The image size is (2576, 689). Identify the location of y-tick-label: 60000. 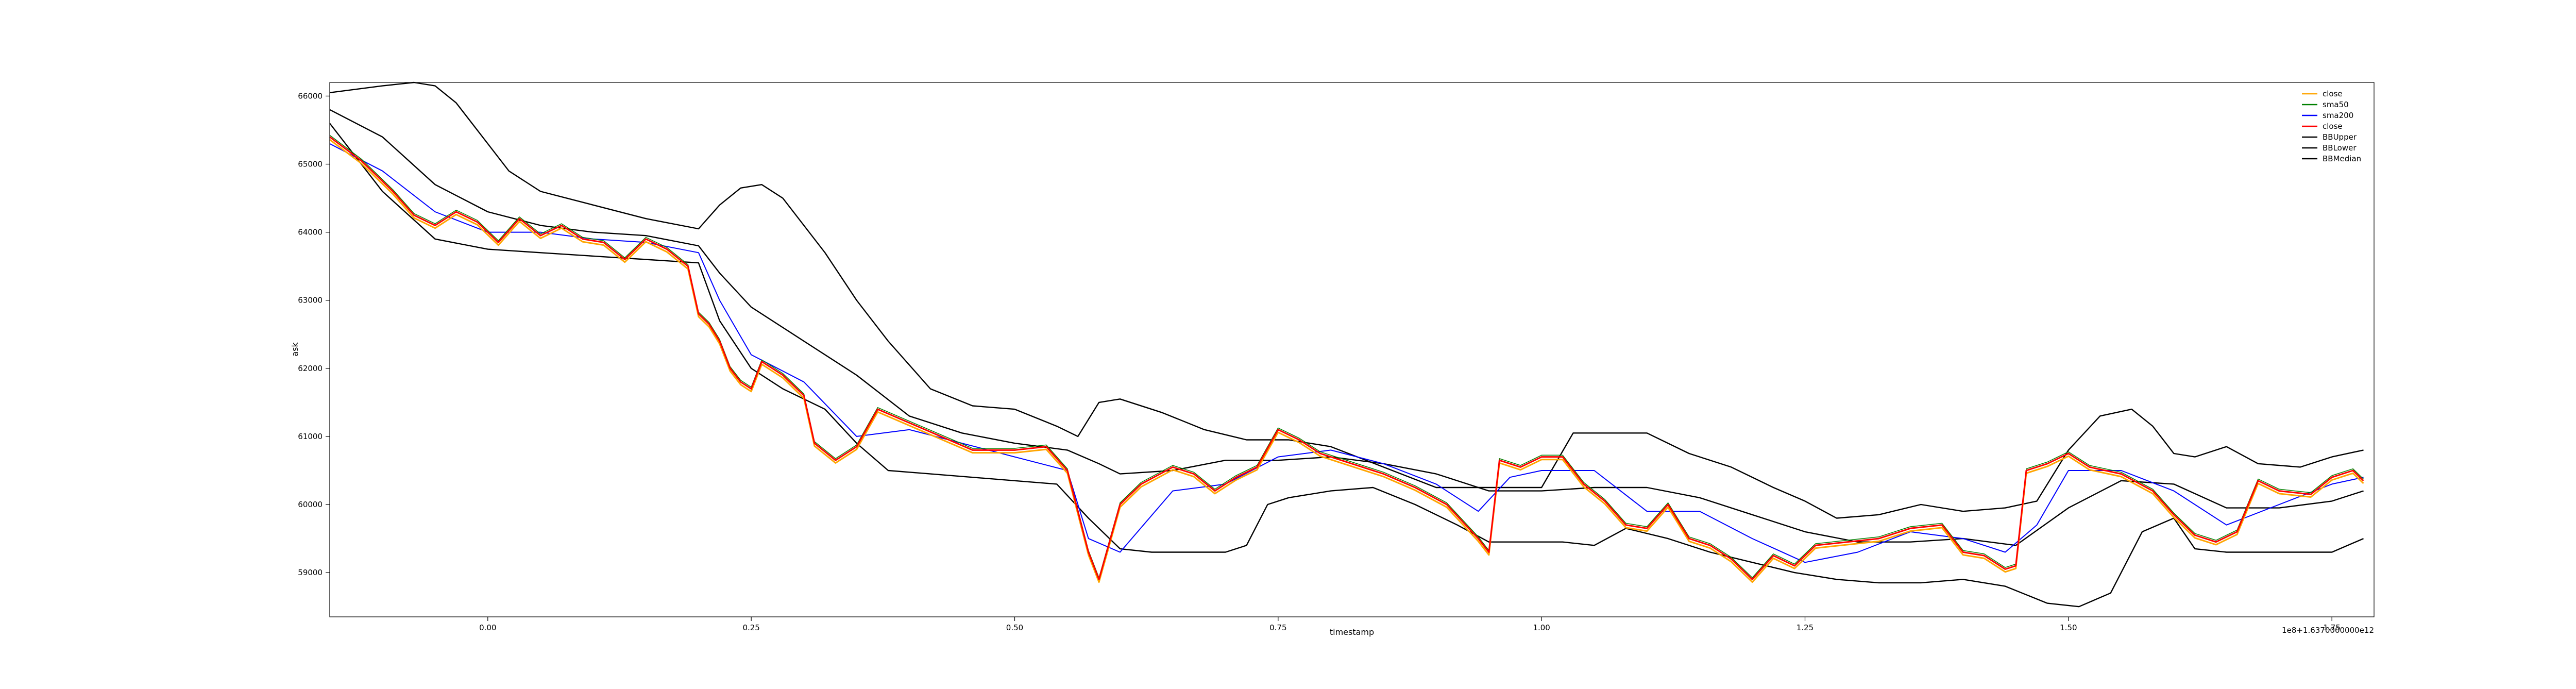
(310, 505).